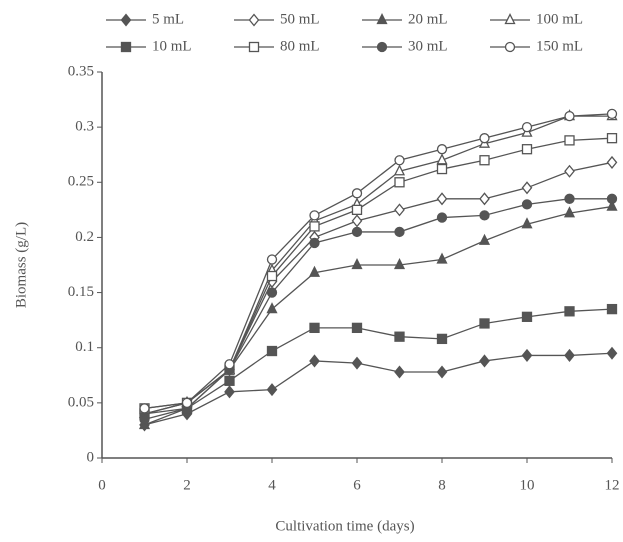  What do you see at coordinates (272, 485) in the screenshot?
I see `x-tick-label: 4` at bounding box center [272, 485].